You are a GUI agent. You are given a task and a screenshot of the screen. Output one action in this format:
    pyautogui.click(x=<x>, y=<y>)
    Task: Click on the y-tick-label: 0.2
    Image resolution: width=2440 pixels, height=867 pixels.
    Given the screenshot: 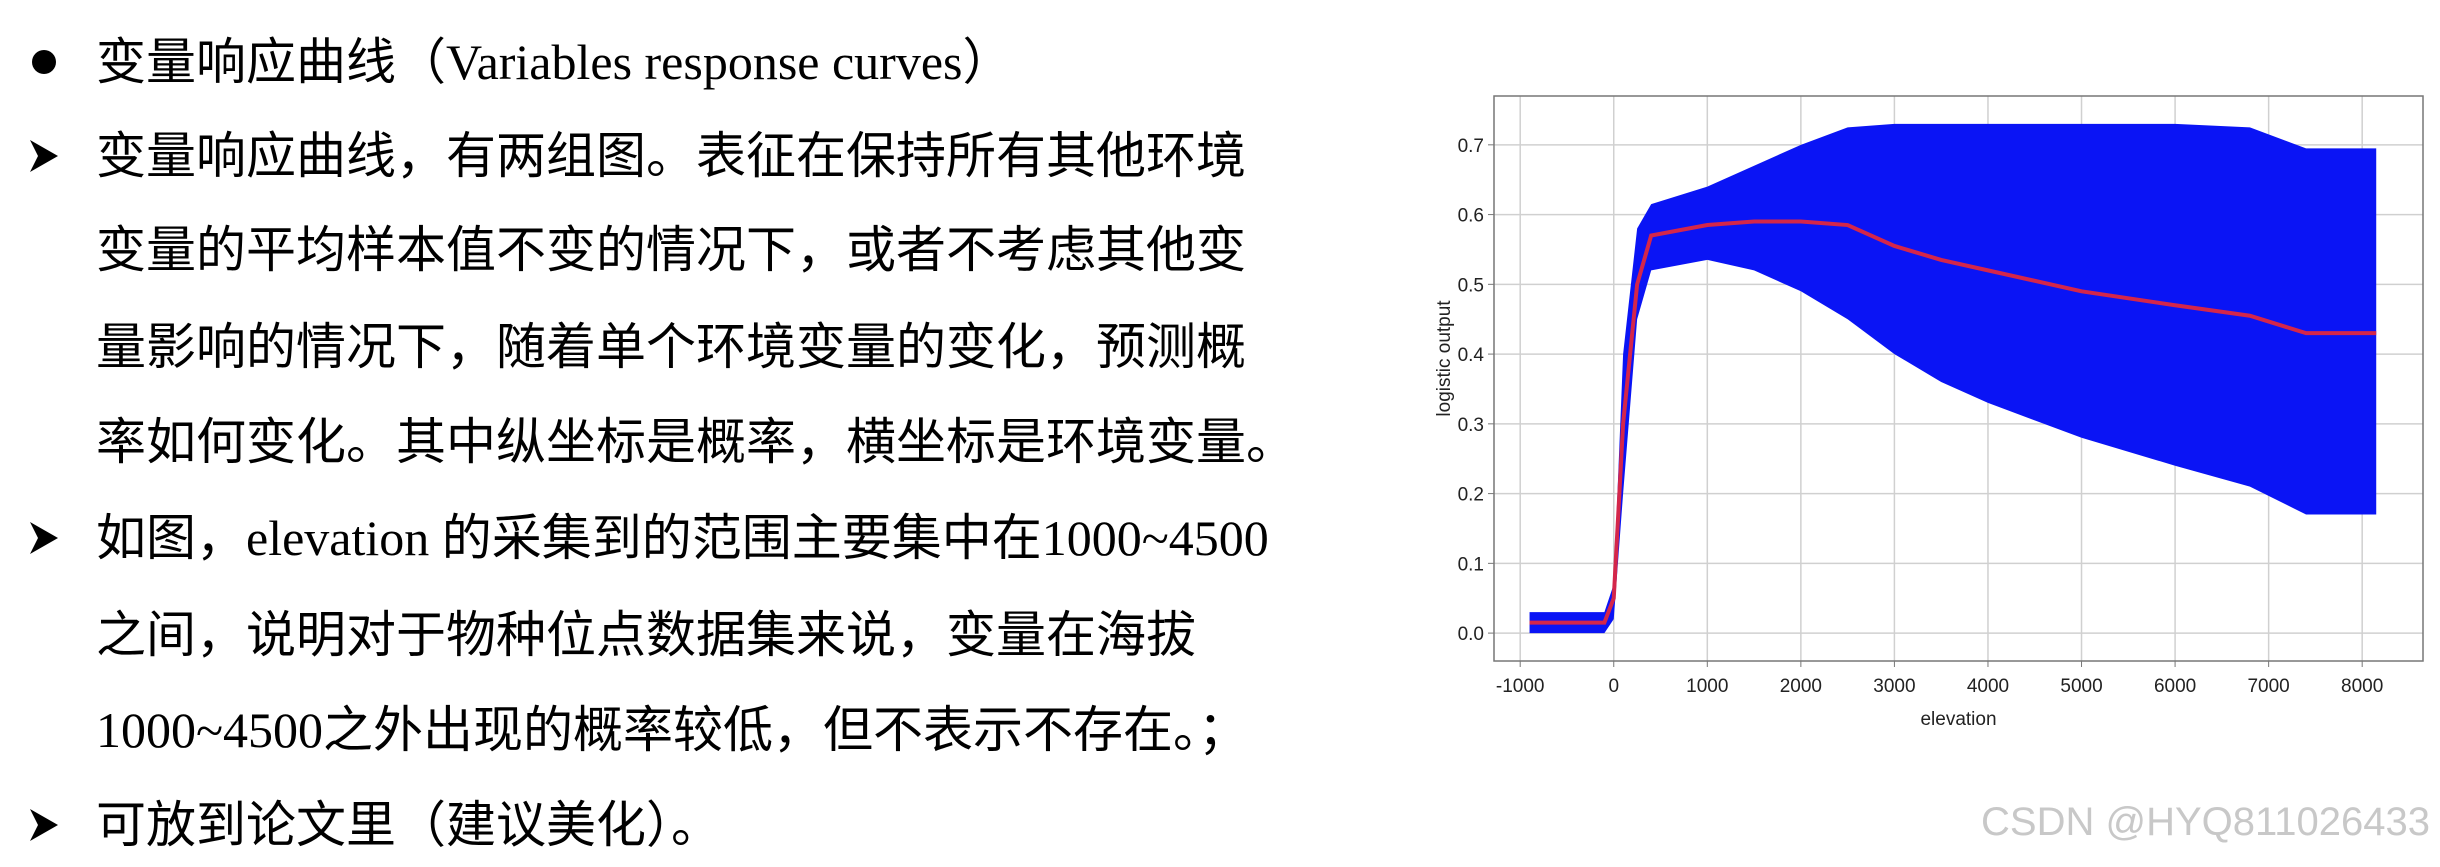 What is the action you would take?
    pyautogui.click(x=1471, y=495)
    